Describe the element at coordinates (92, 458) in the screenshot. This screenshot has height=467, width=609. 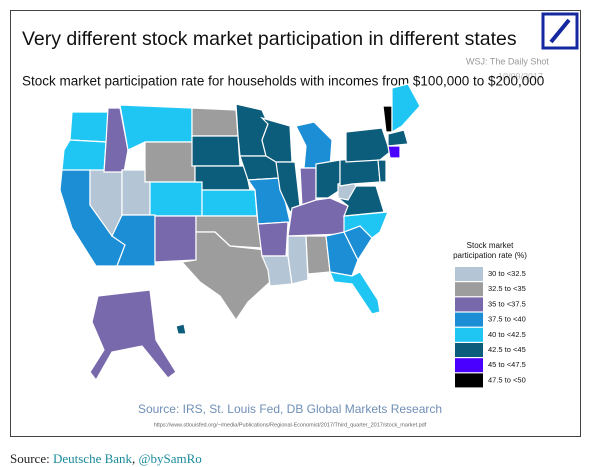
I see `footer-link: Deutsche Bank` at that location.